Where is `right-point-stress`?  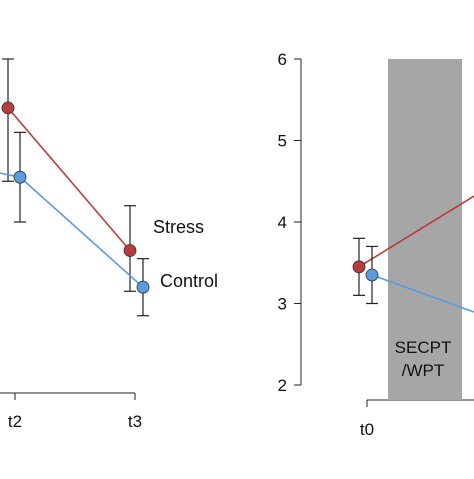 right-point-stress is located at coordinates (359, 267).